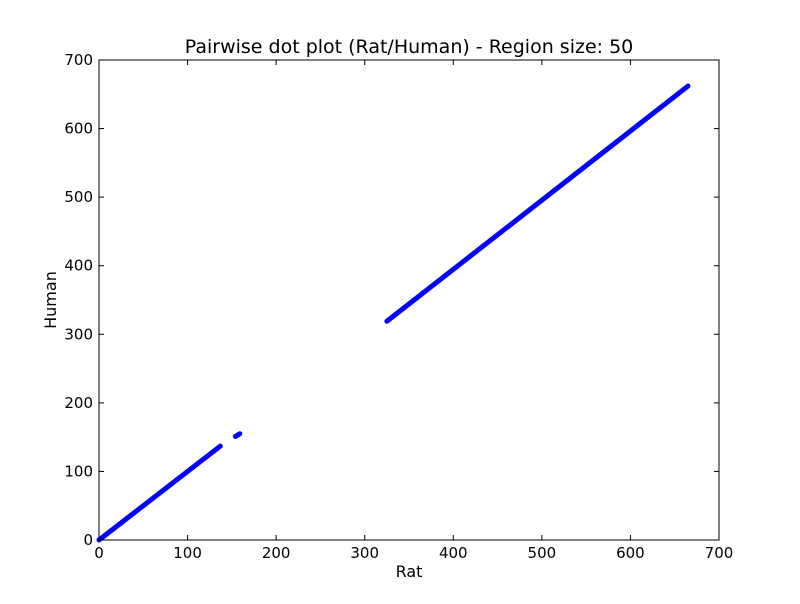 The width and height of the screenshot is (800, 604). What do you see at coordinates (187, 553) in the screenshot?
I see `x-tick-label: 100` at bounding box center [187, 553].